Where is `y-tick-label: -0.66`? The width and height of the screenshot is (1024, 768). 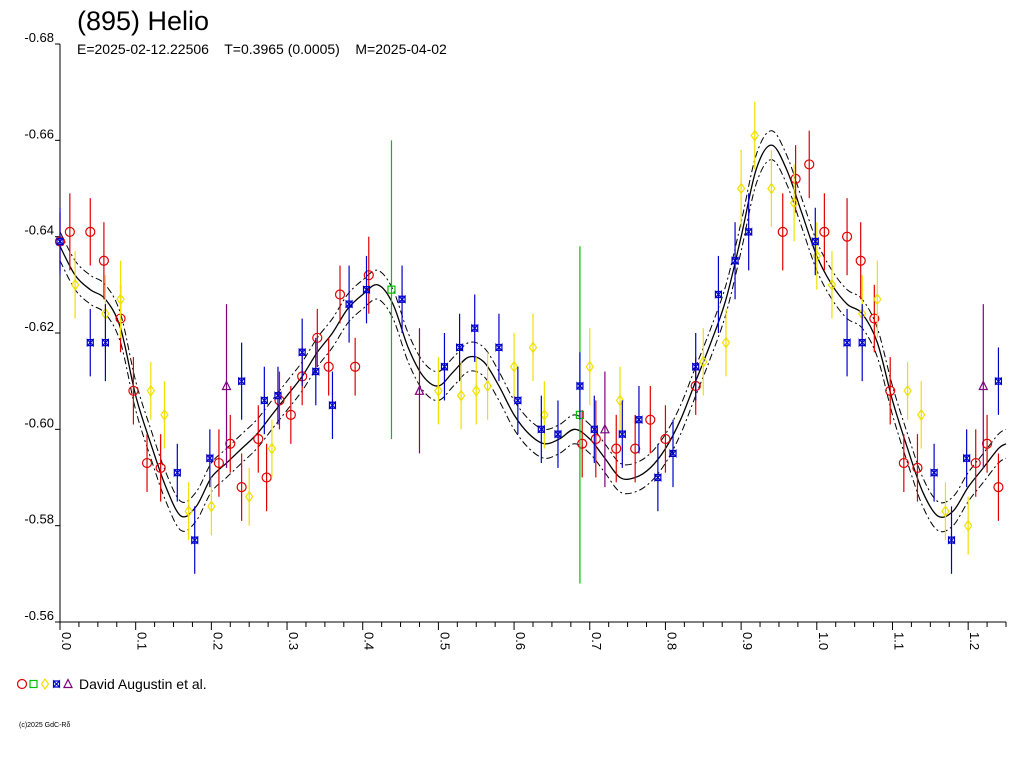 y-tick-label: -0.66 is located at coordinates (39, 133).